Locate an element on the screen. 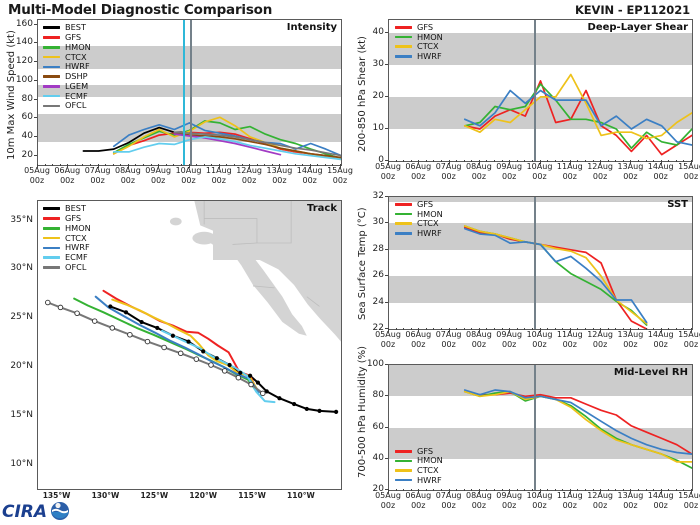 This screenshot has width=700, height=525. legend-item-ctcx: CTCX is located at coordinates (419, 223).